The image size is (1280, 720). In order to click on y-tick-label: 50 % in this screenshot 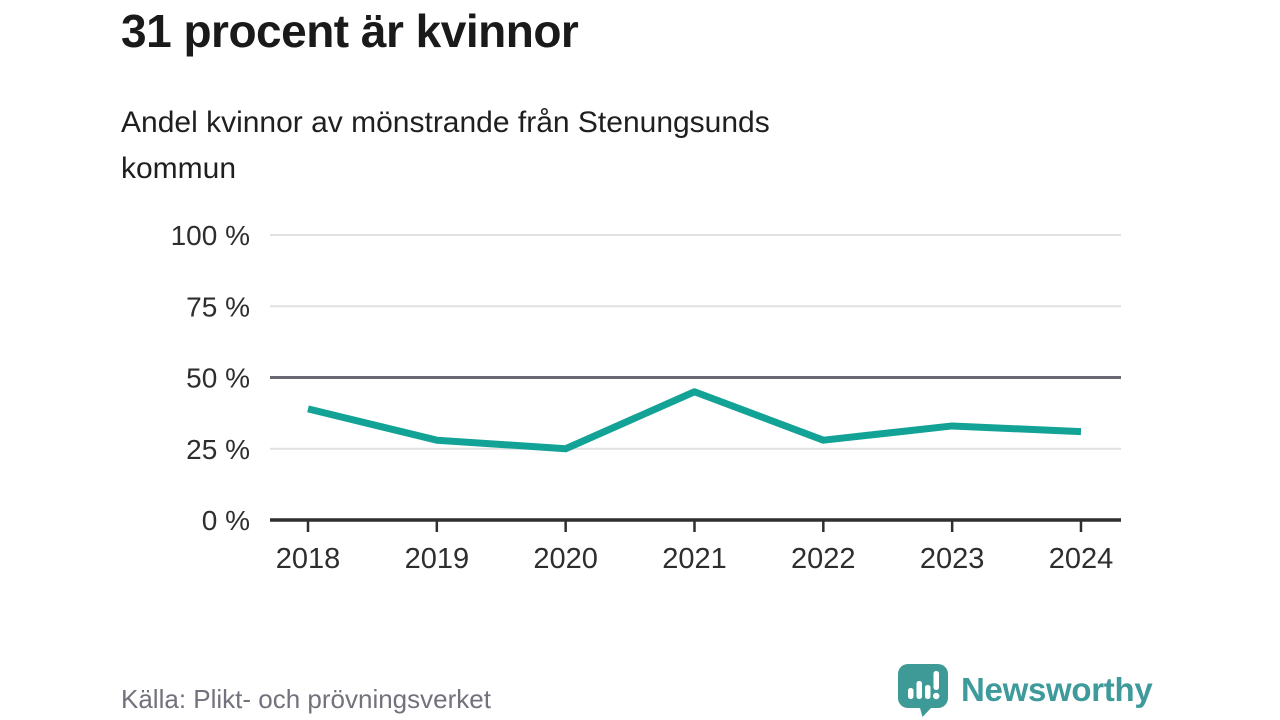, I will do `click(218, 378)`.